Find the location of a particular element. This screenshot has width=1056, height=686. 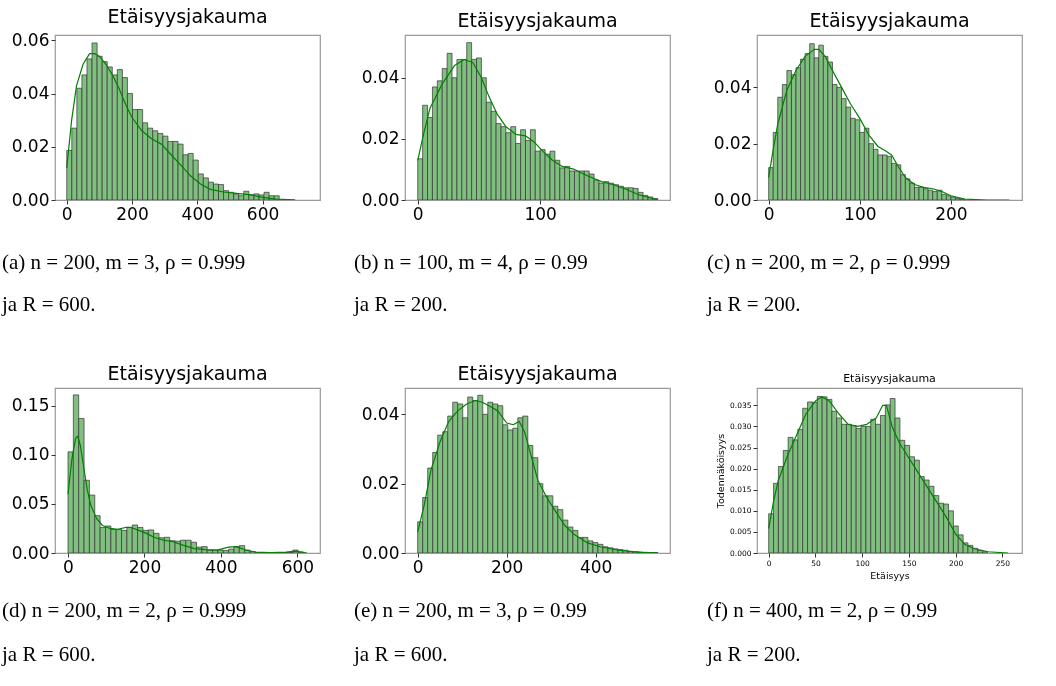

text: (e) n = 200, m = 3, ρ = 0.99 is located at coordinates (470, 610).